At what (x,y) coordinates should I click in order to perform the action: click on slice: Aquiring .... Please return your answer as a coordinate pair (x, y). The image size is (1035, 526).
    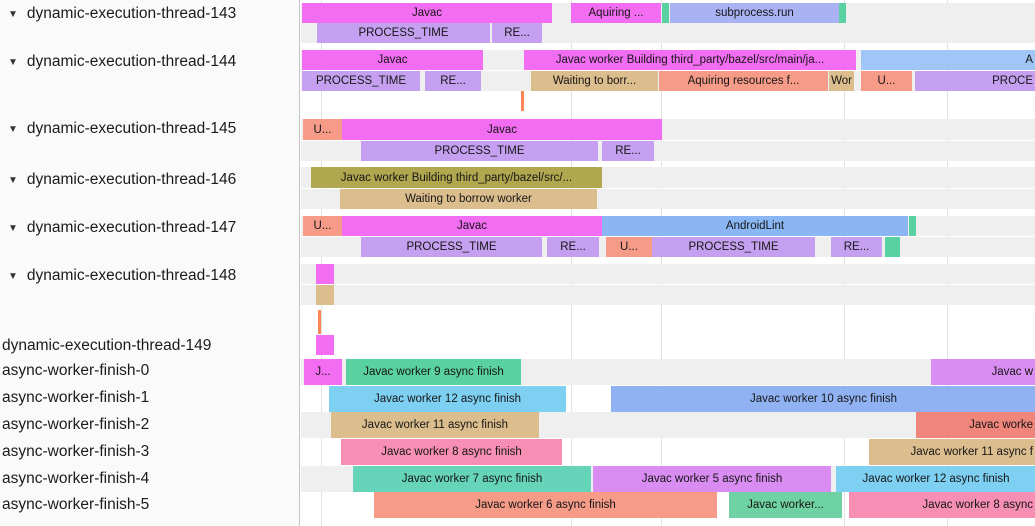
    Looking at the image, I should click on (616, 13).